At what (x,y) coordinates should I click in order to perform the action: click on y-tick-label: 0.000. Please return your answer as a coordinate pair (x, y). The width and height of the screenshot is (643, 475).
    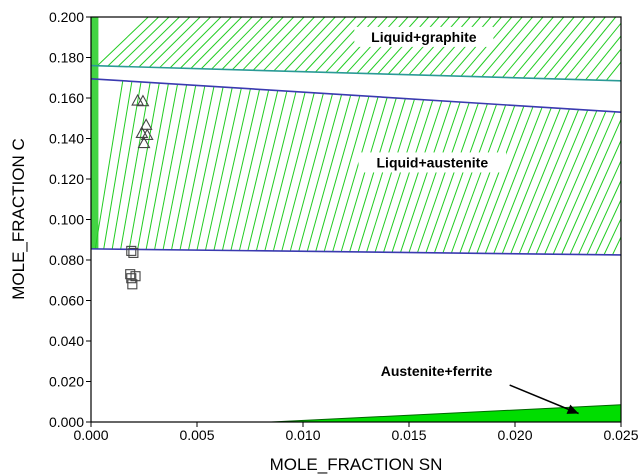
    Looking at the image, I should click on (66, 422).